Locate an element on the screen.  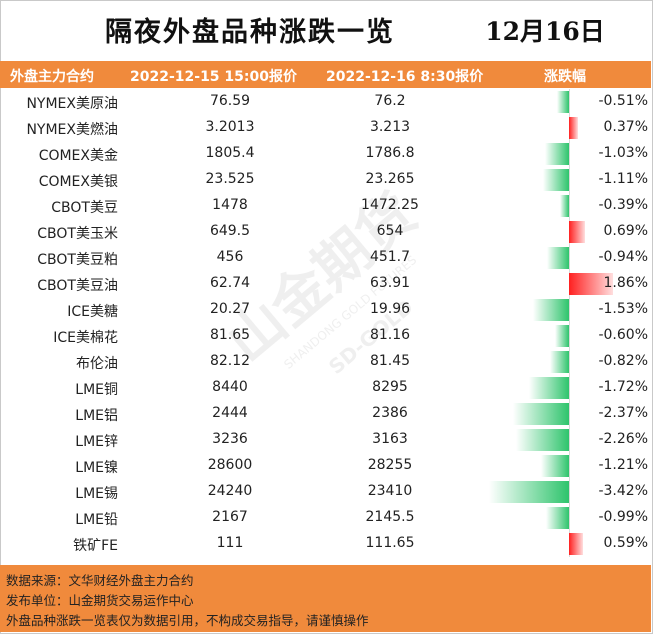
table-row: LME铅 2167 2145.5 -0.99% is located at coordinates (325, 518).